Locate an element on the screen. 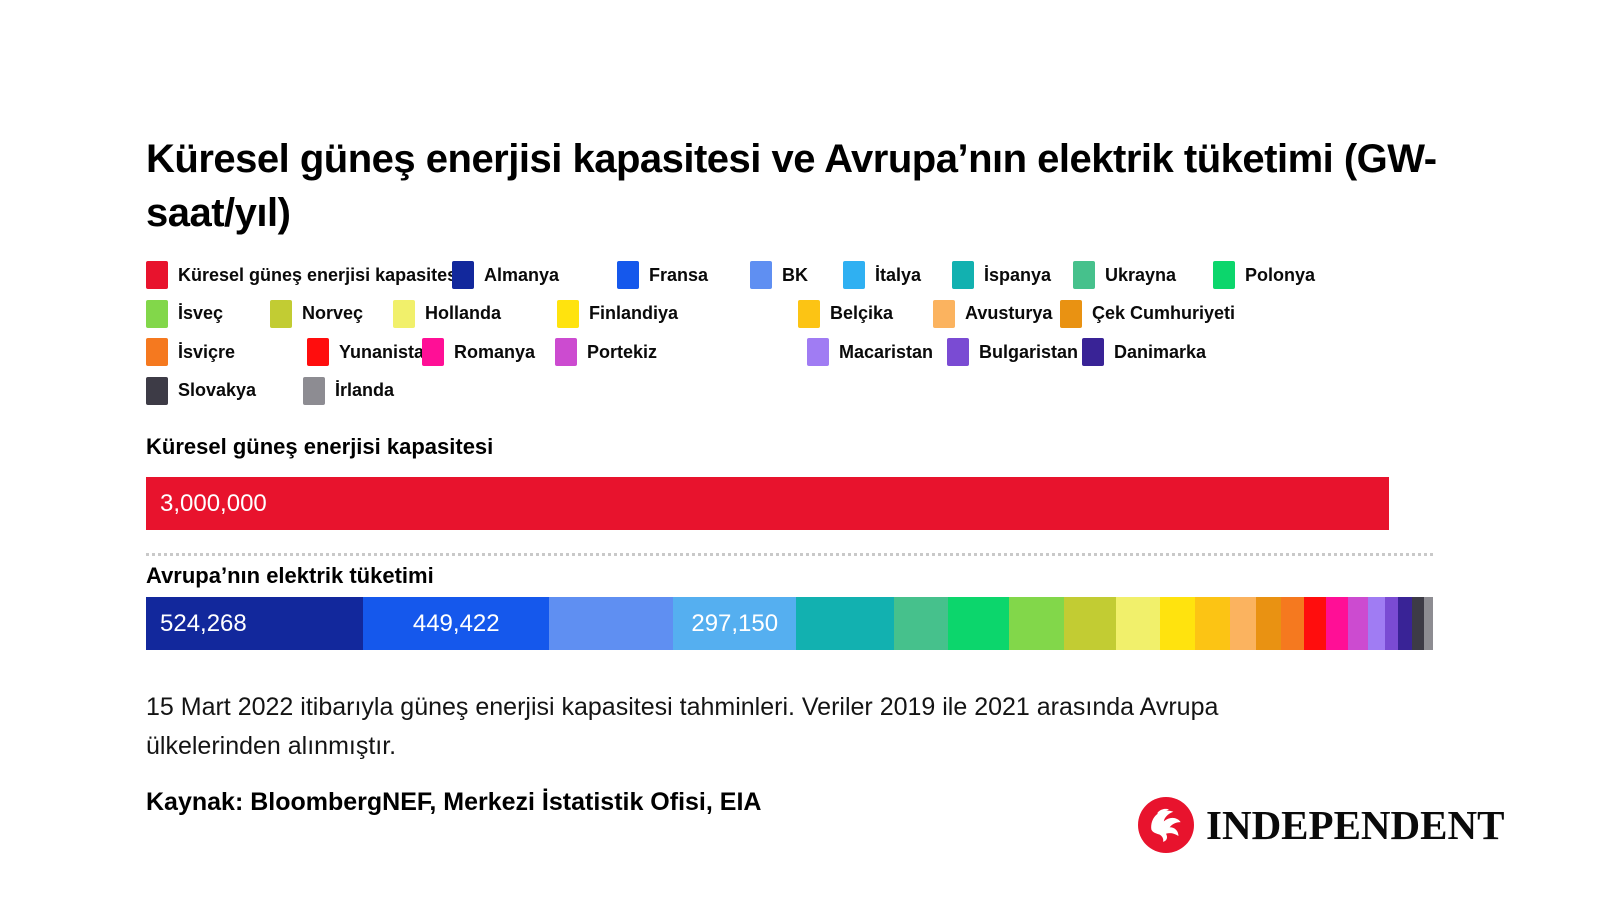  consumption-segment-i̇spanya is located at coordinates (845, 623).